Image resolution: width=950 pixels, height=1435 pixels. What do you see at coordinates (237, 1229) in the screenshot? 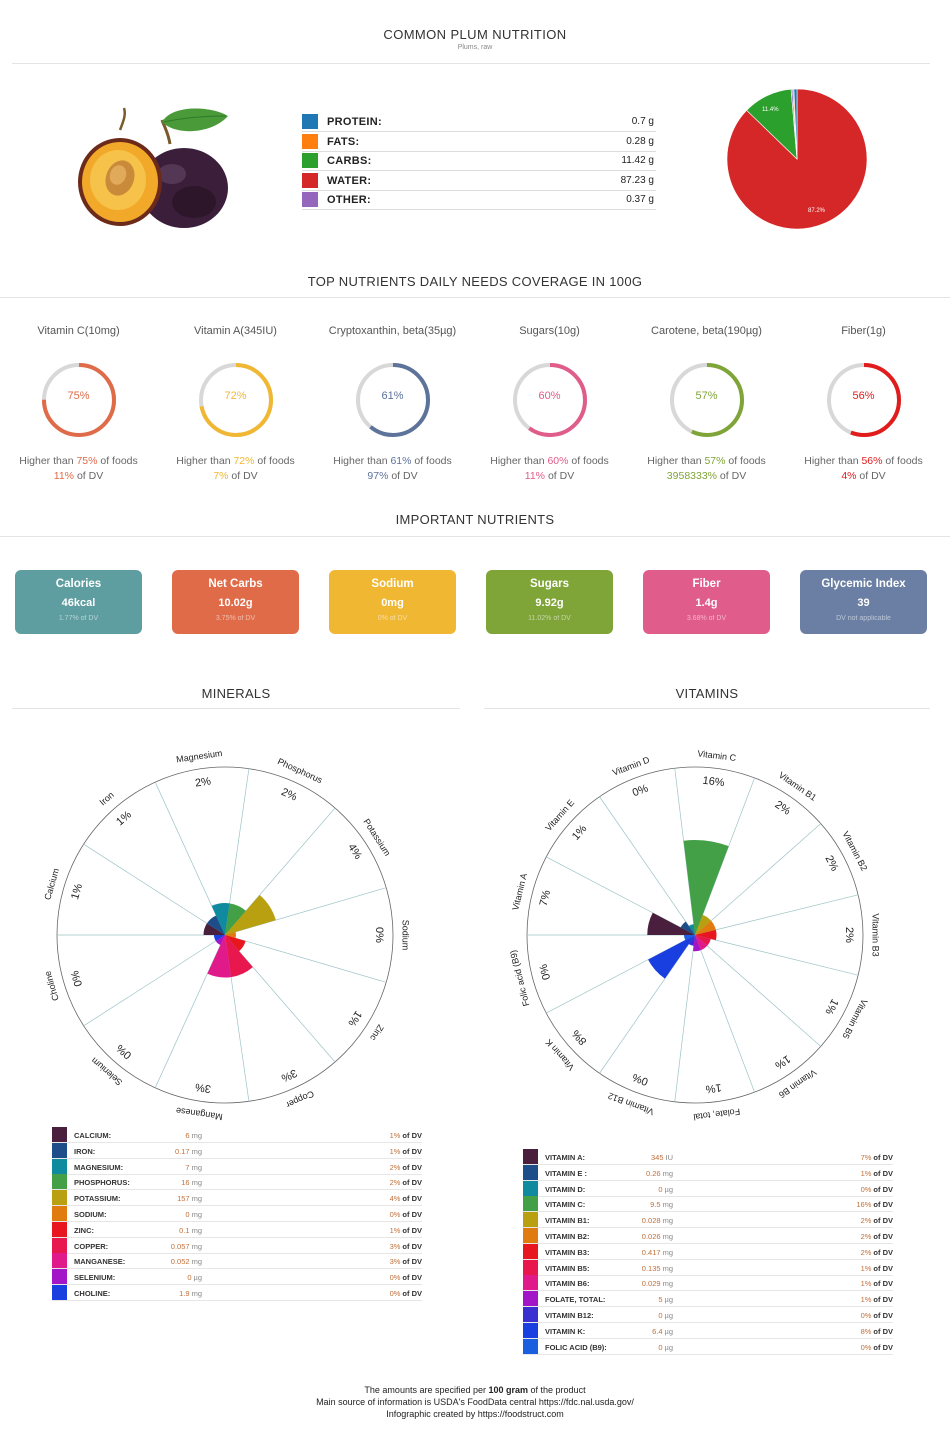
I see `nutrient-row: ZINC: 0.1 mg 1% of DV` at bounding box center [237, 1229].